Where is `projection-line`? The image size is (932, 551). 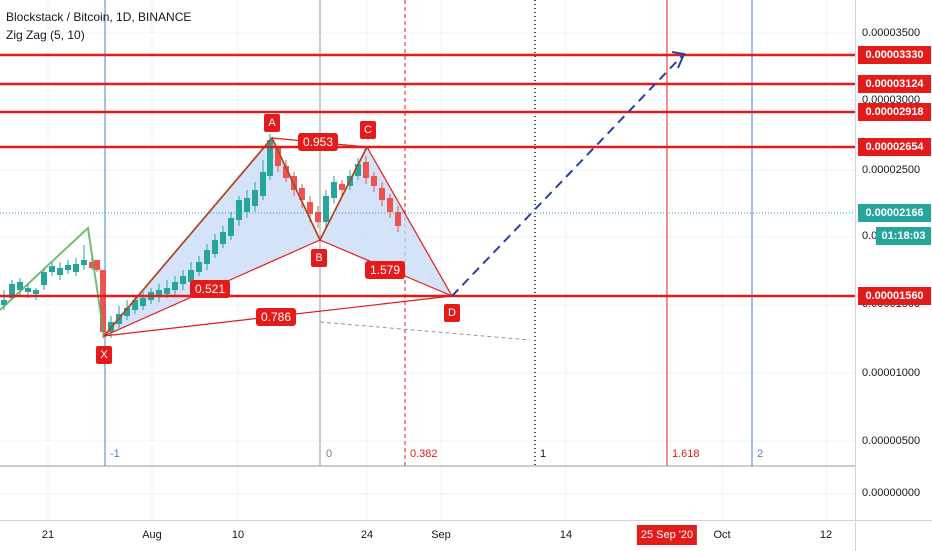 projection-line is located at coordinates (567, 176).